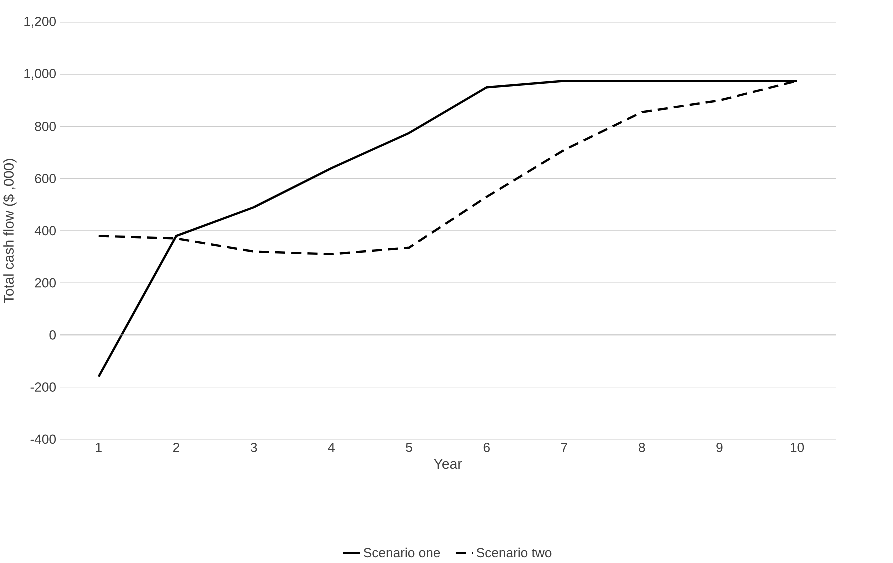  Describe the element at coordinates (254, 447) in the screenshot. I see `x-tick-label: 3` at that location.